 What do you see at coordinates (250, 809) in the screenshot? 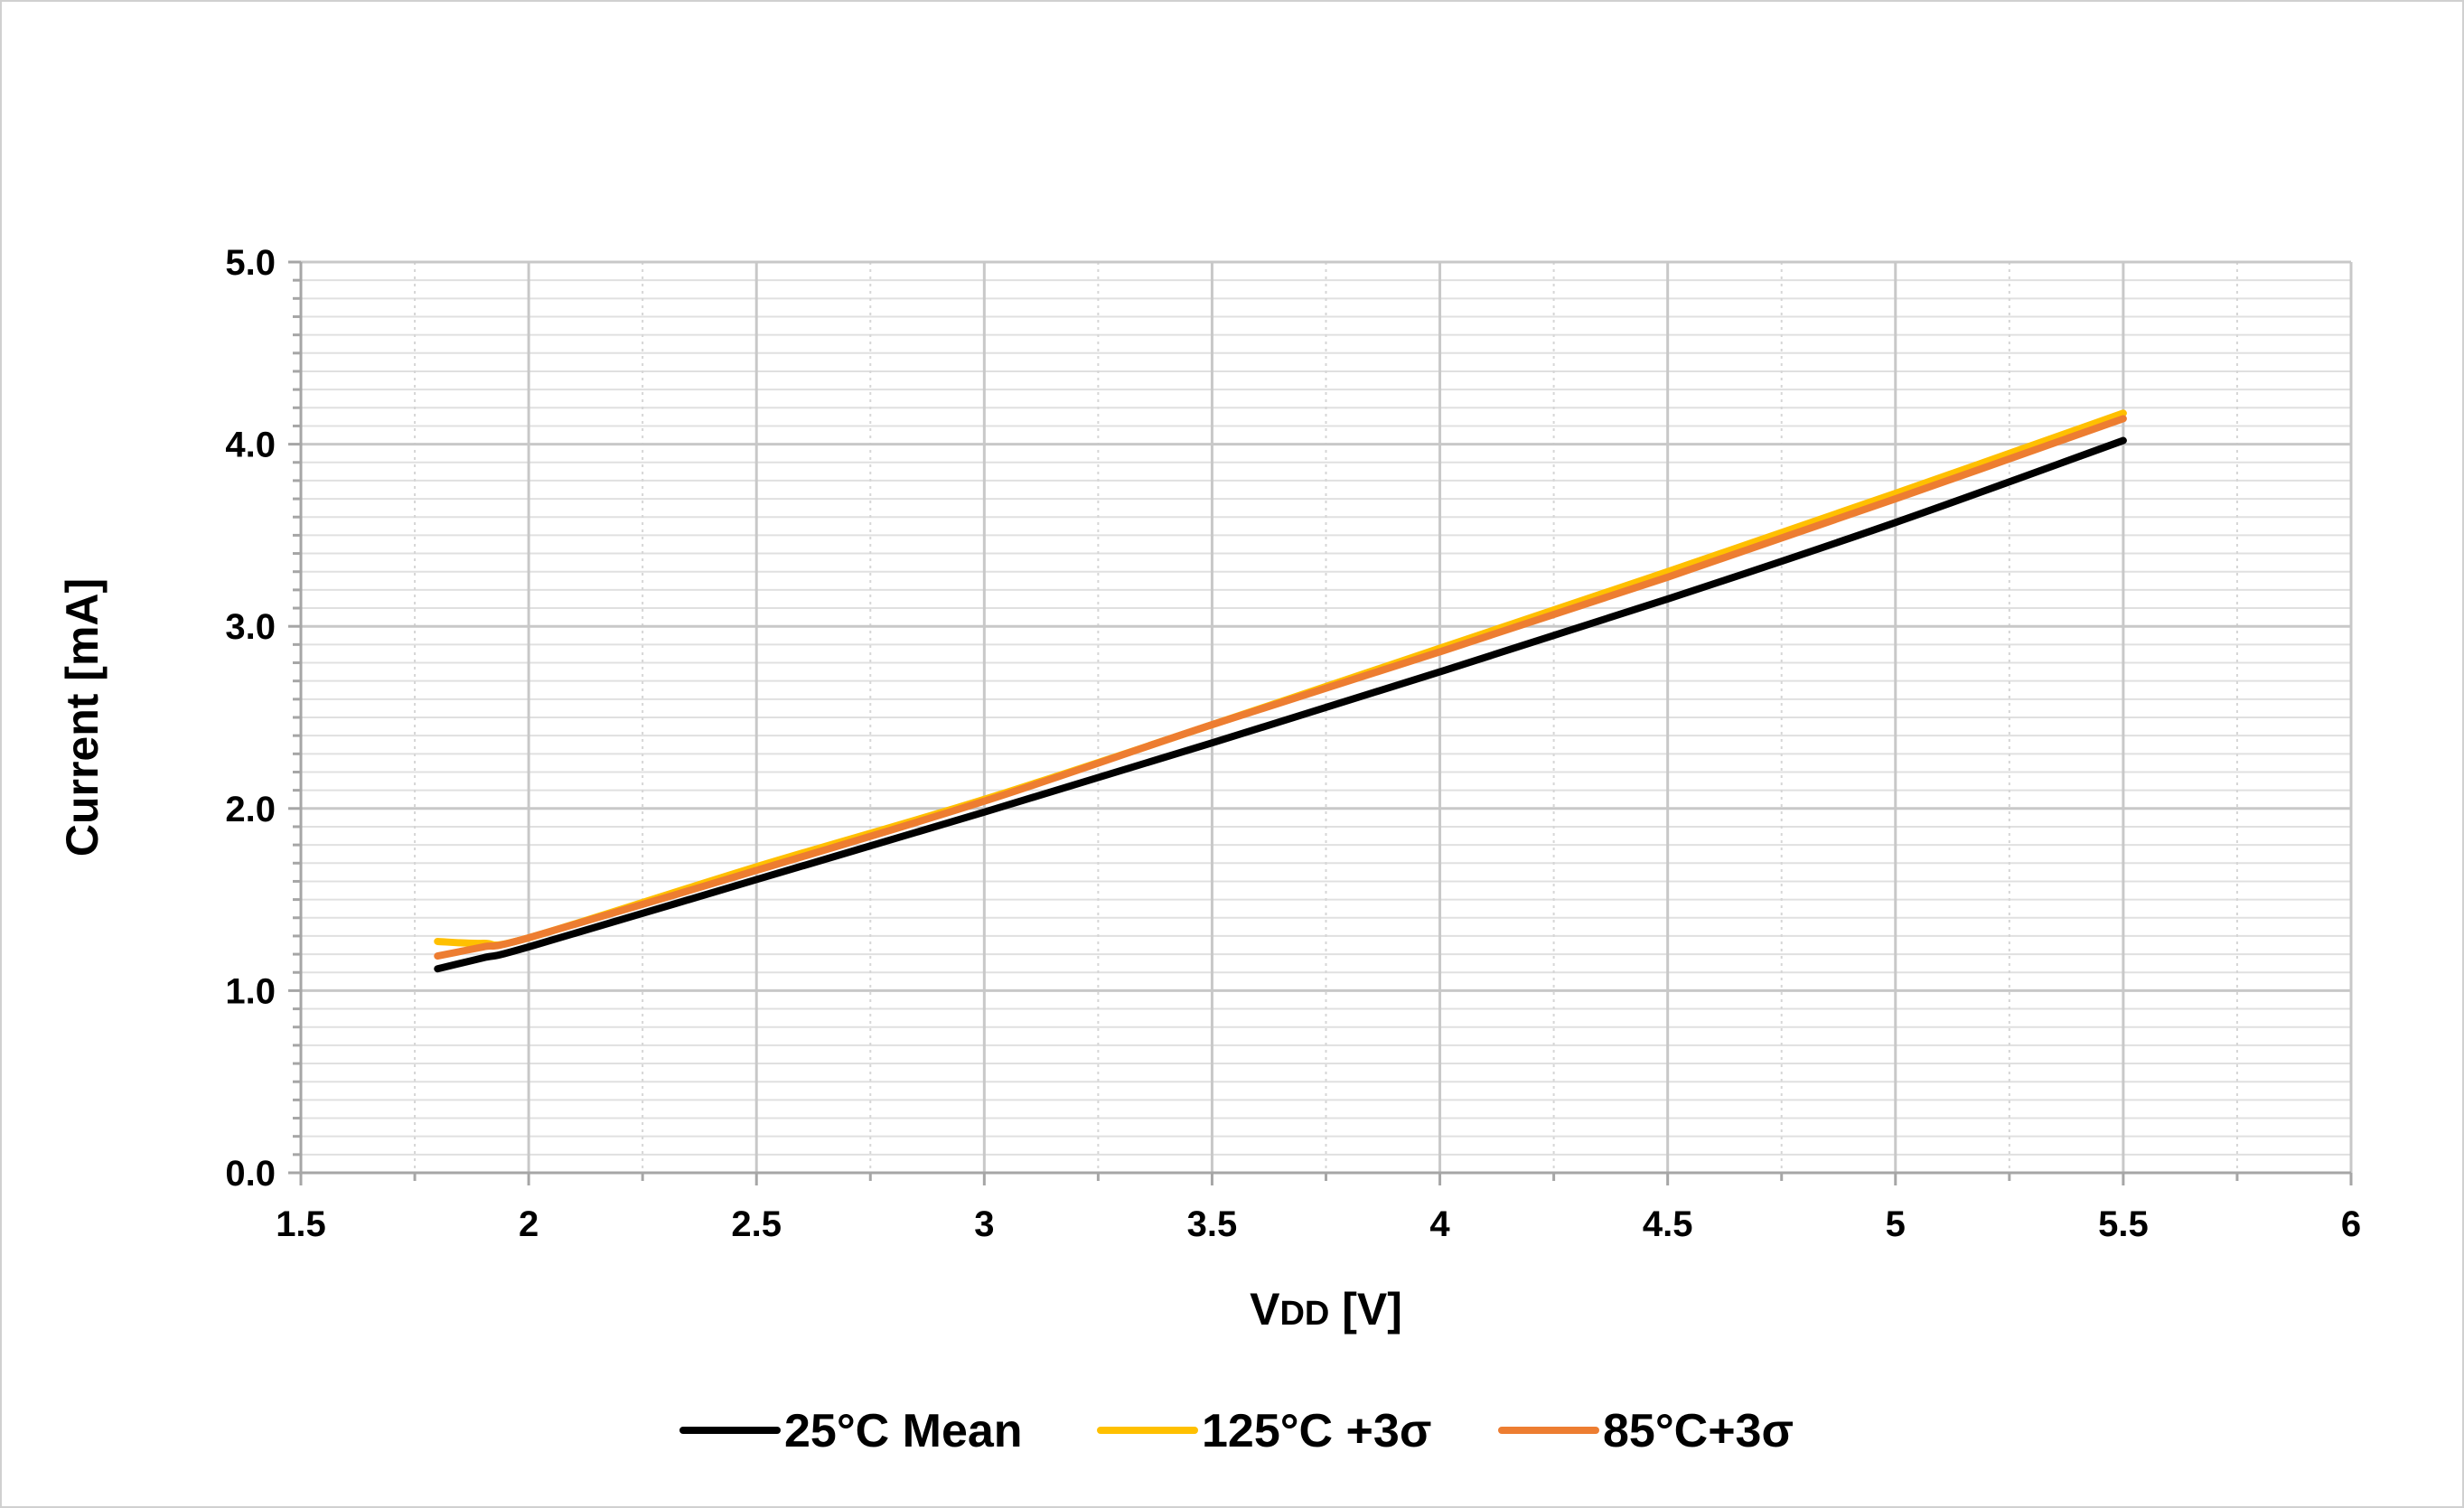
I see `y-tick-label: 2.0` at bounding box center [250, 809].